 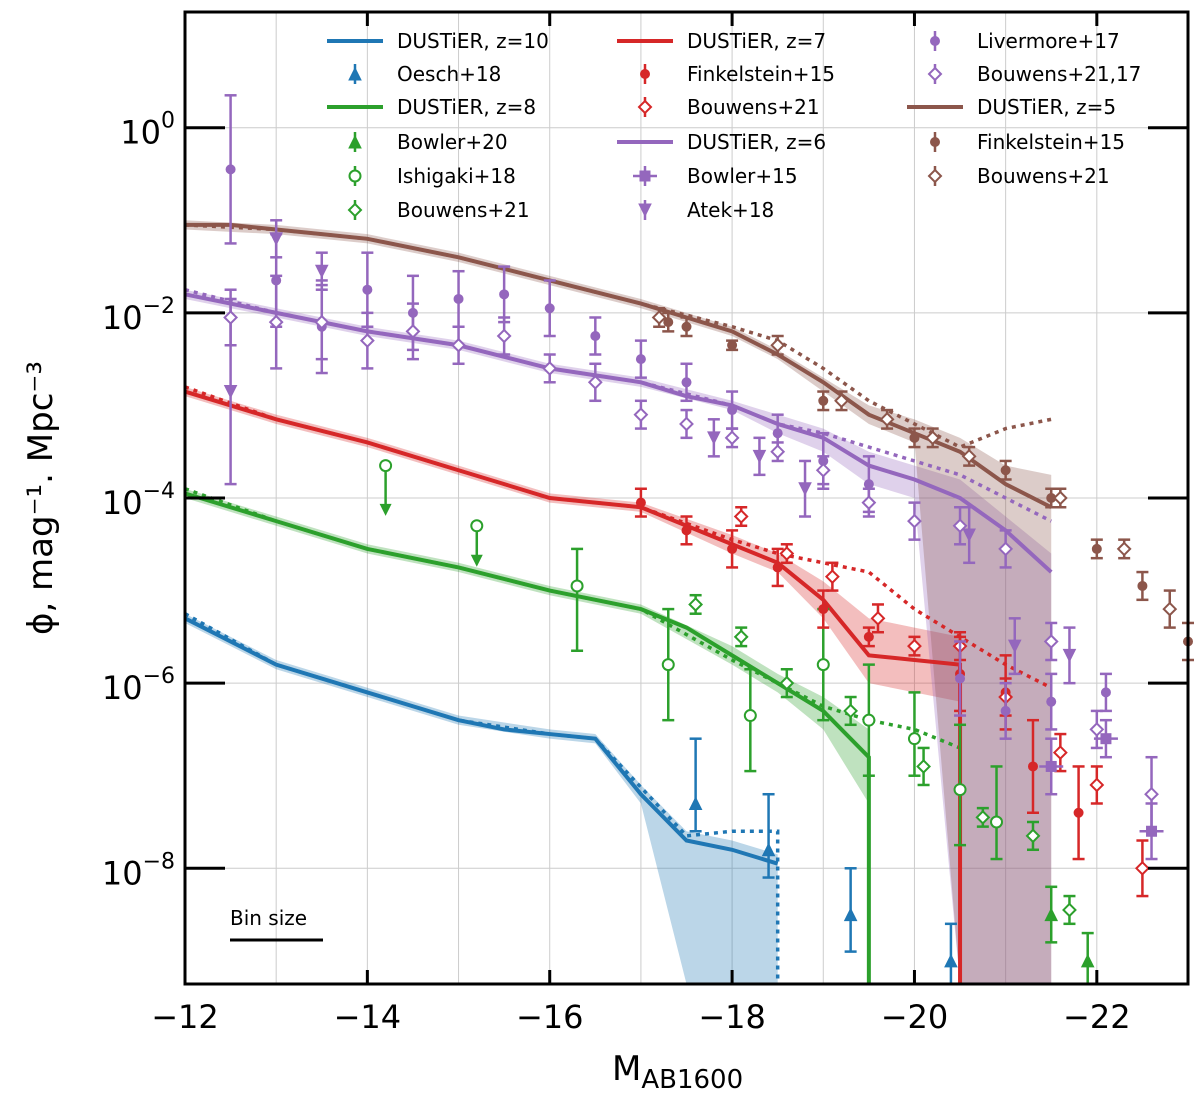 I want to click on y-tick-exponent: −2, so click(x=159, y=306).